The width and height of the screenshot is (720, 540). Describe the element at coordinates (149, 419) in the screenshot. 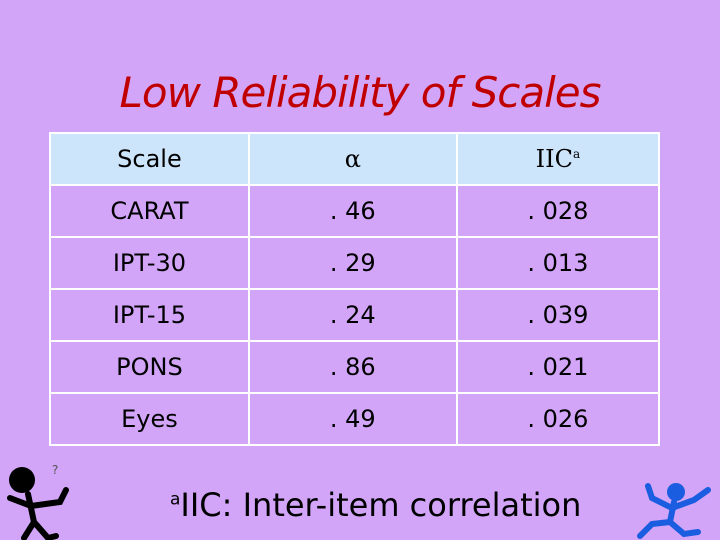

I see `table-cell: Eyes` at that location.